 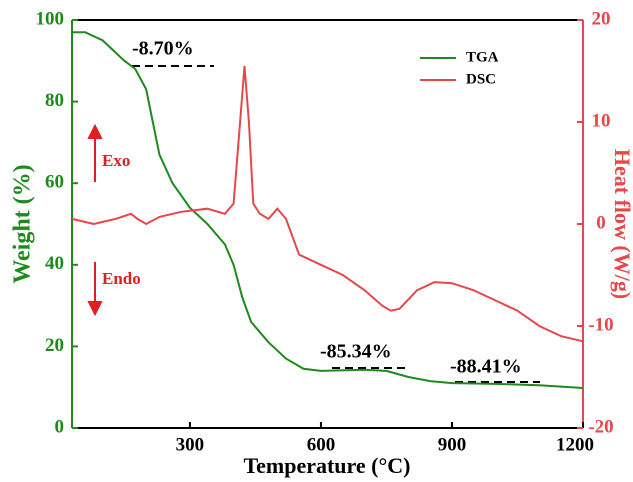 What do you see at coordinates (356, 352) in the screenshot?
I see `annotation: -85.34%` at bounding box center [356, 352].